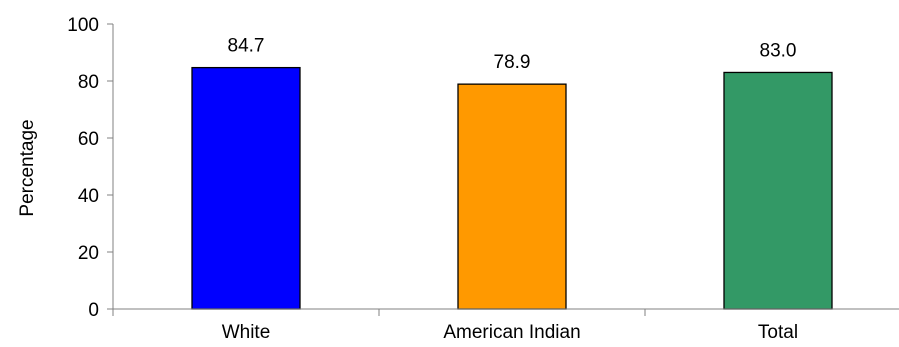  Describe the element at coordinates (27, 167) in the screenshot. I see `y-axis-title: Percentage` at that location.